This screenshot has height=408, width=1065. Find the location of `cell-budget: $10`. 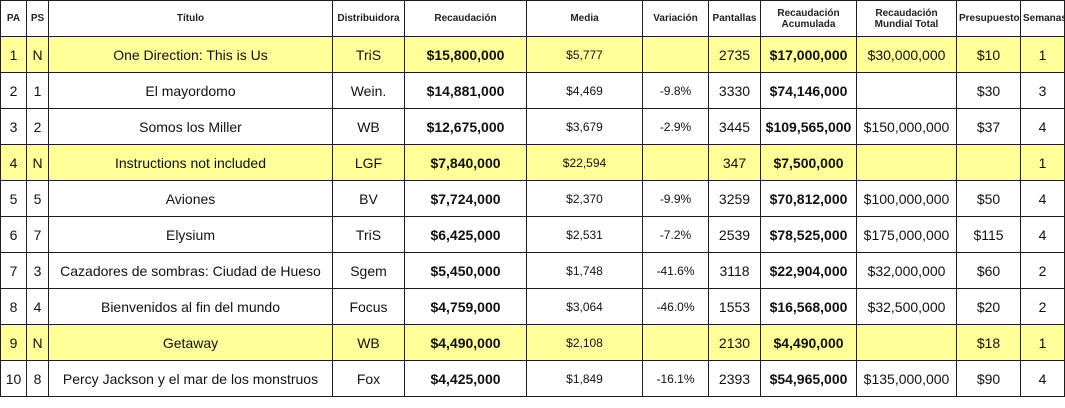

cell-budget: $10 is located at coordinates (988, 54).